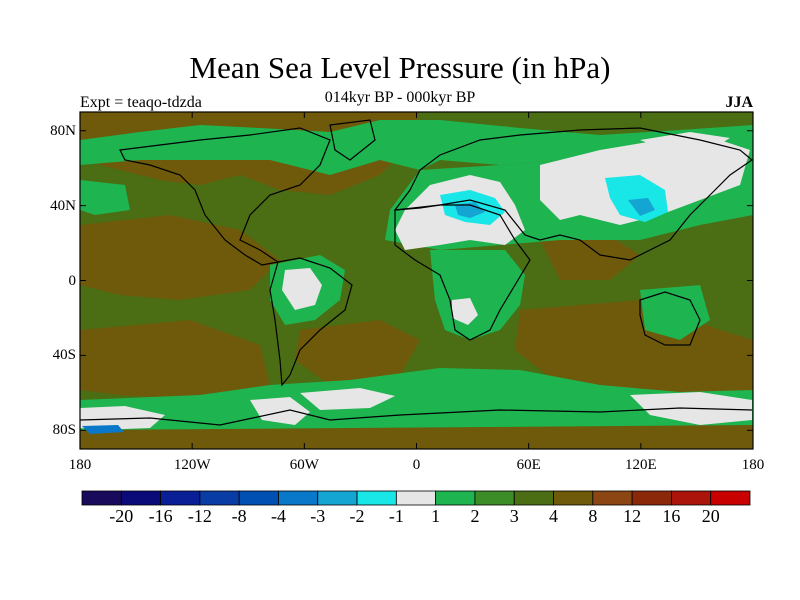 The image size is (800, 600). I want to click on field-region-arctic-white, so click(685, 142).